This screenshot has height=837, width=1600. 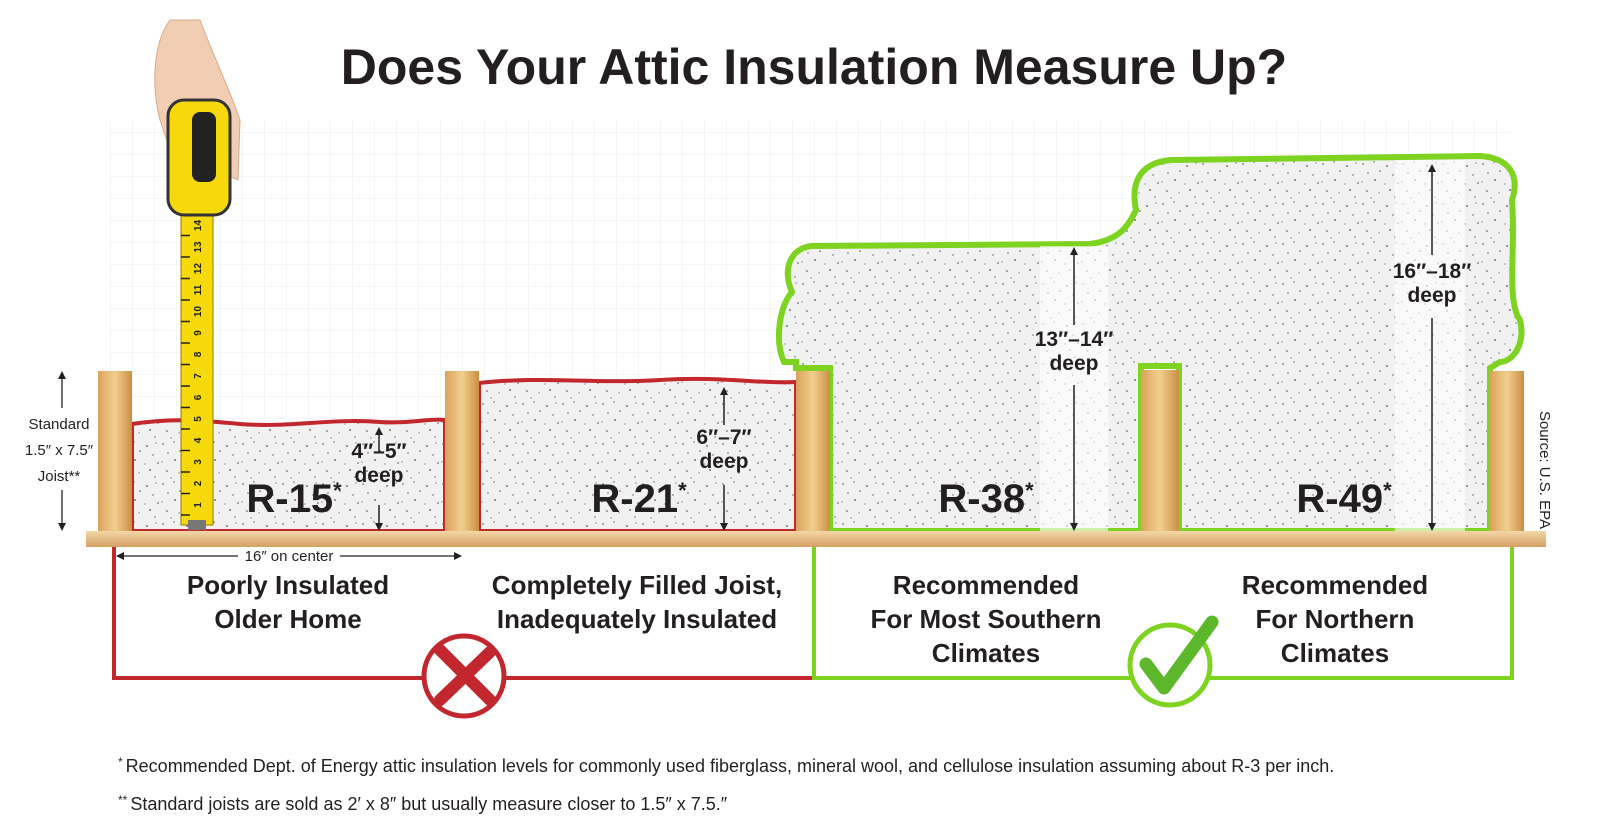 I want to click on rating-value: R-38, so click(x=981, y=499).